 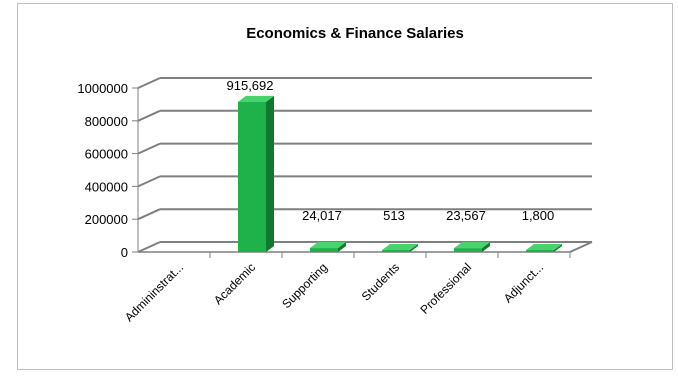 I want to click on data-label: 915,692, so click(x=250, y=85).